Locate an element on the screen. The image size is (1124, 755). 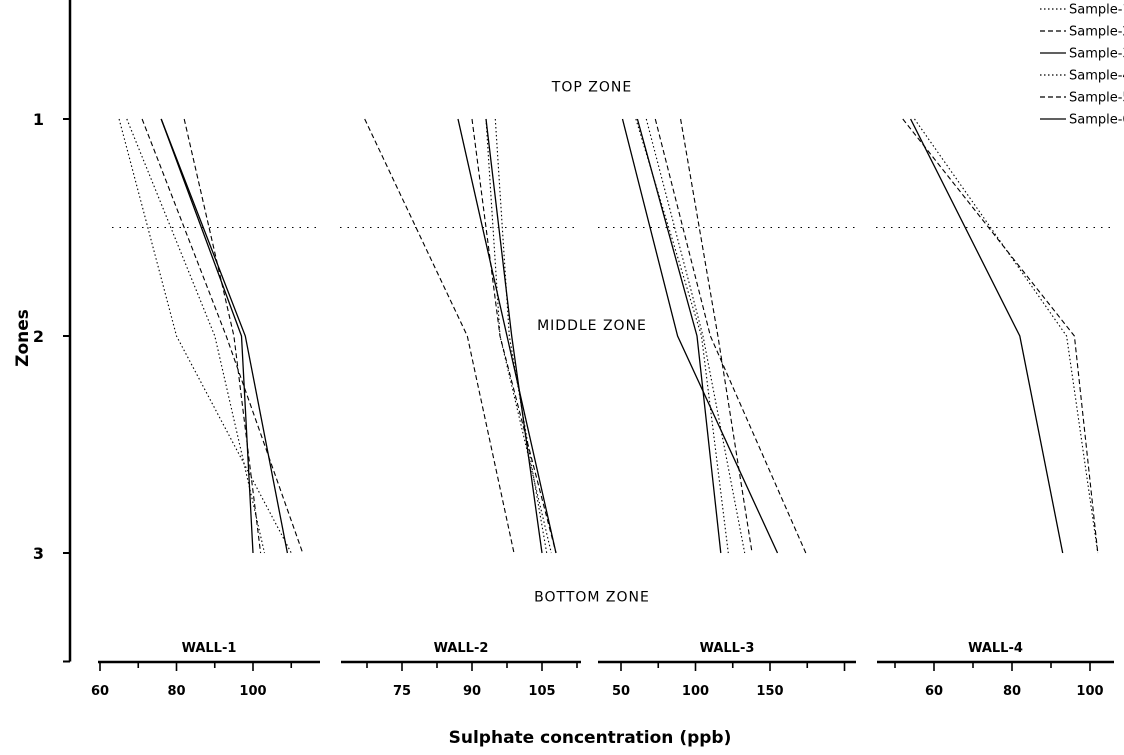
x-axis-title: Sulphate concentration (ppb) is located at coordinates (590, 738).